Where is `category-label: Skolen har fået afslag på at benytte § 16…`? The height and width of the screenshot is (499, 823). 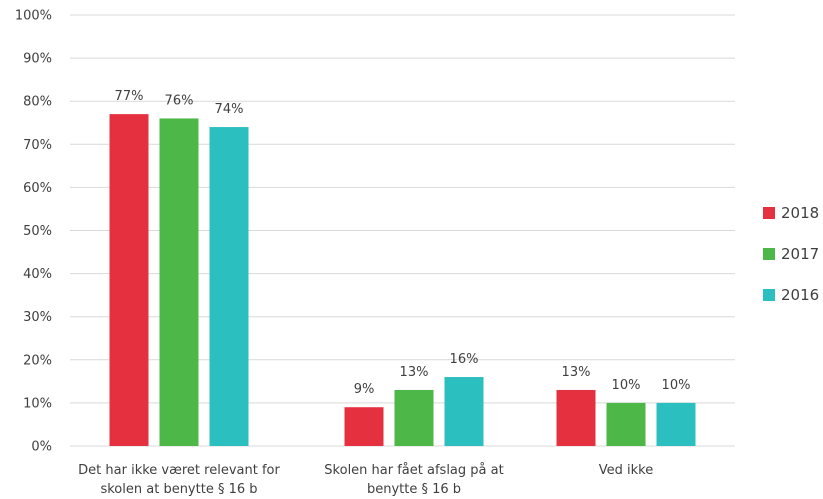 category-label: Skolen har fået afslag på at benytte § 16… is located at coordinates (413, 480).